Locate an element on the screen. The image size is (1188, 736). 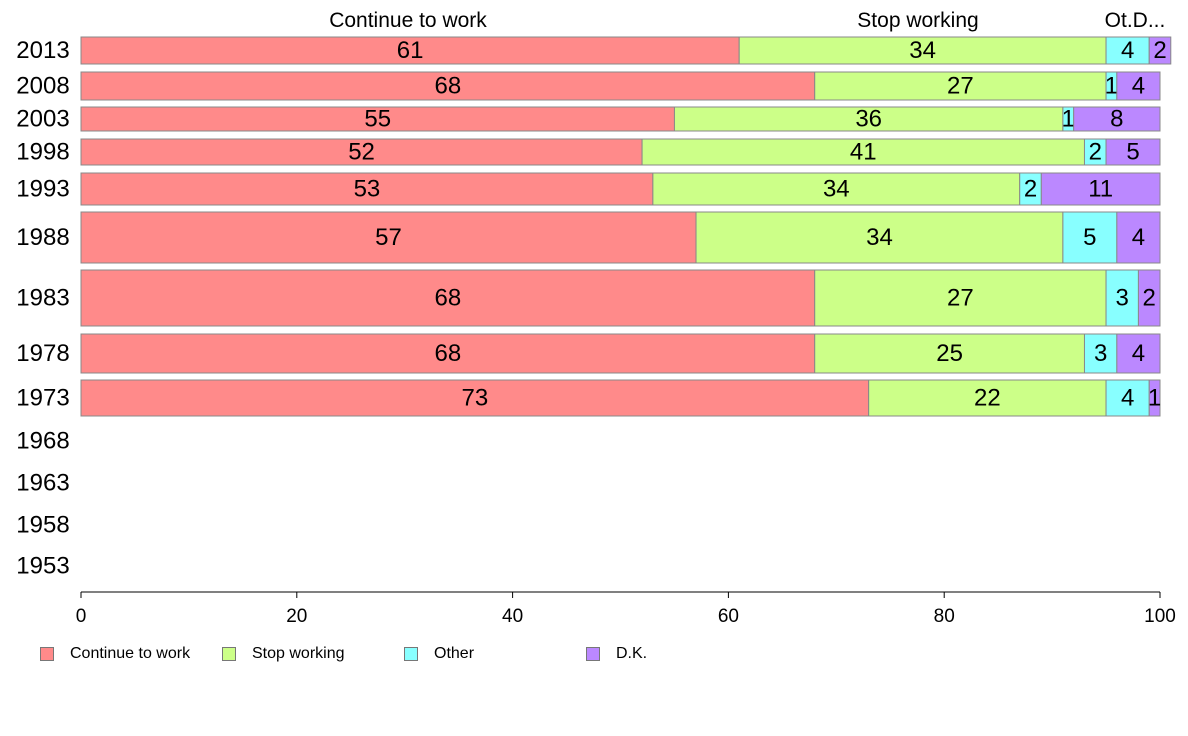
data-label-stop-working-1973: 22 is located at coordinates (987, 398).